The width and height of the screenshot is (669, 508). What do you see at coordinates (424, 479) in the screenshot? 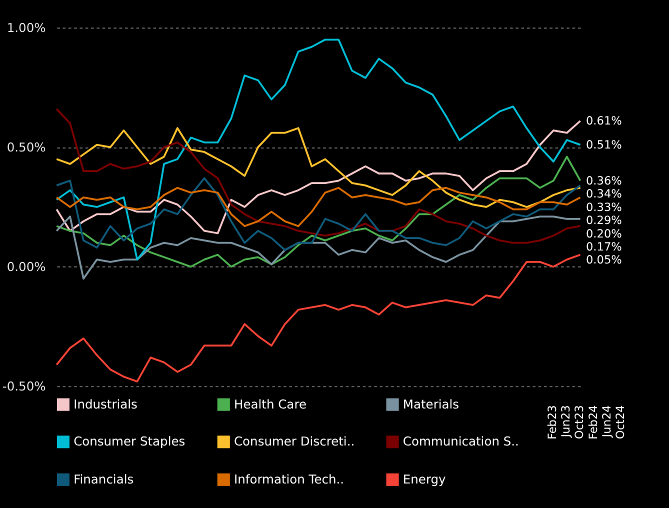
I see `legend-label: Energy` at bounding box center [424, 479].